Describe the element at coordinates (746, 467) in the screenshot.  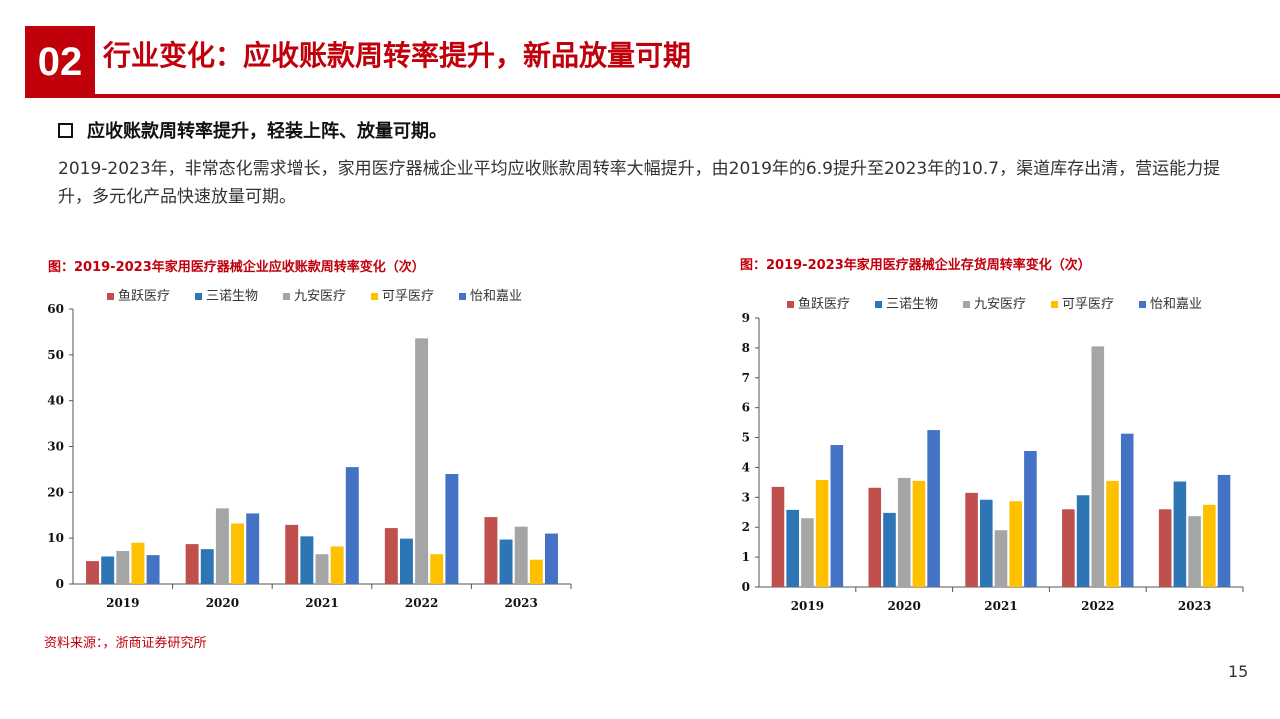
I see `chart-2-y-tick-label: 4` at that location.